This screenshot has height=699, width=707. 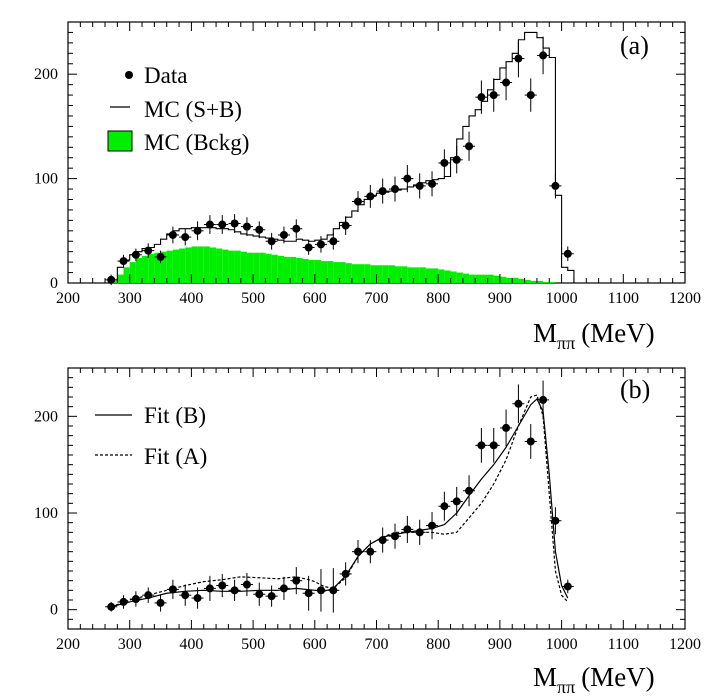 I want to click on panel-a-x-axis-title: Mππ (MeV), so click(x=594, y=335).